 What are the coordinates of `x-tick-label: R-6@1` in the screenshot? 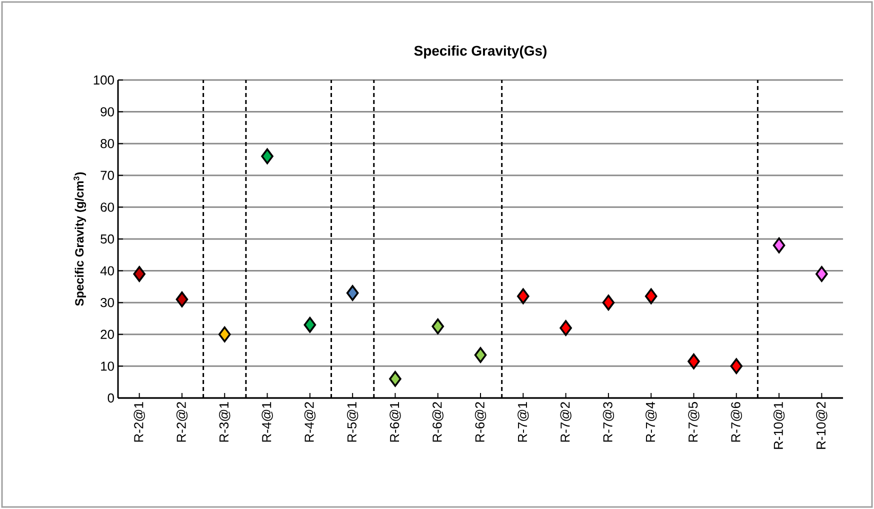 It's located at (395, 422).